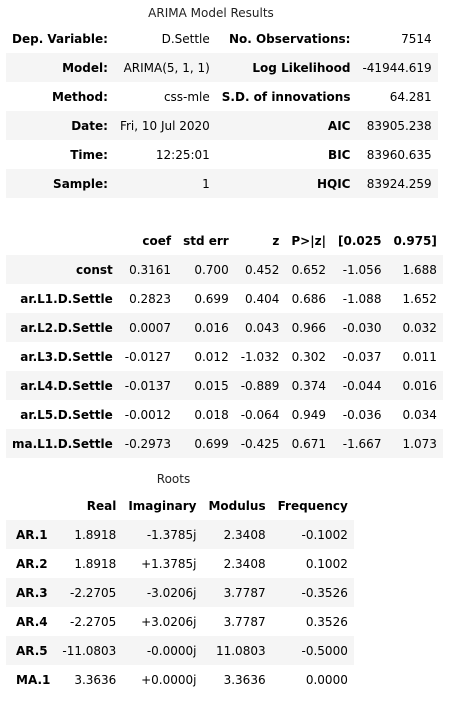 This screenshot has width=451, height=710. I want to click on coef-cell: -1.056, so click(360, 269).